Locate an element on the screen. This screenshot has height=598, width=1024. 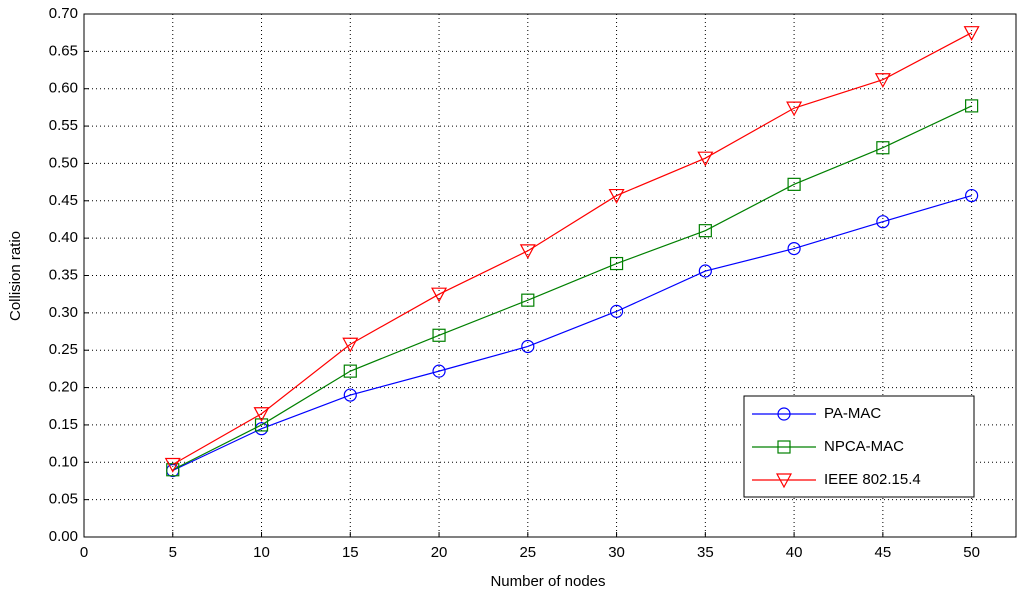
x-tick-label: 20 is located at coordinates (439, 552).